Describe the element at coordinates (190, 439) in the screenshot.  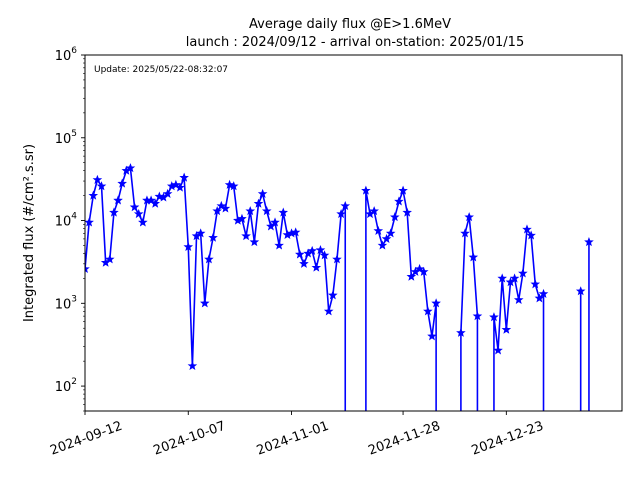
I see `x-tick-label: 2024-10-07` at that location.